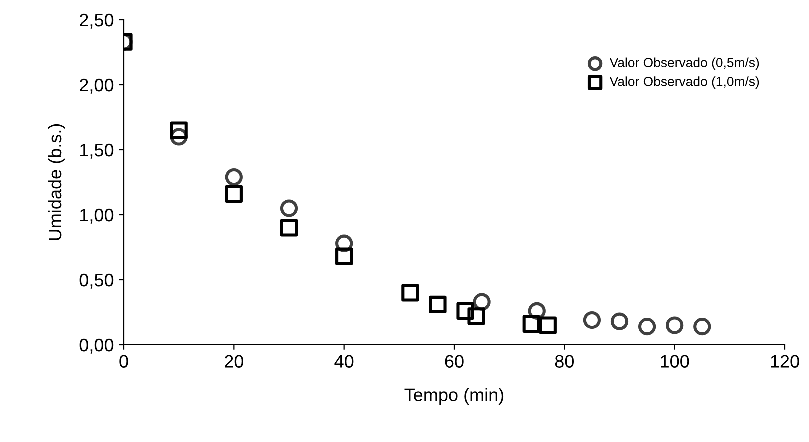 This screenshot has width=809, height=442. What do you see at coordinates (97, 151) in the screenshot?
I see `y-tick-label: 1,50` at bounding box center [97, 151].